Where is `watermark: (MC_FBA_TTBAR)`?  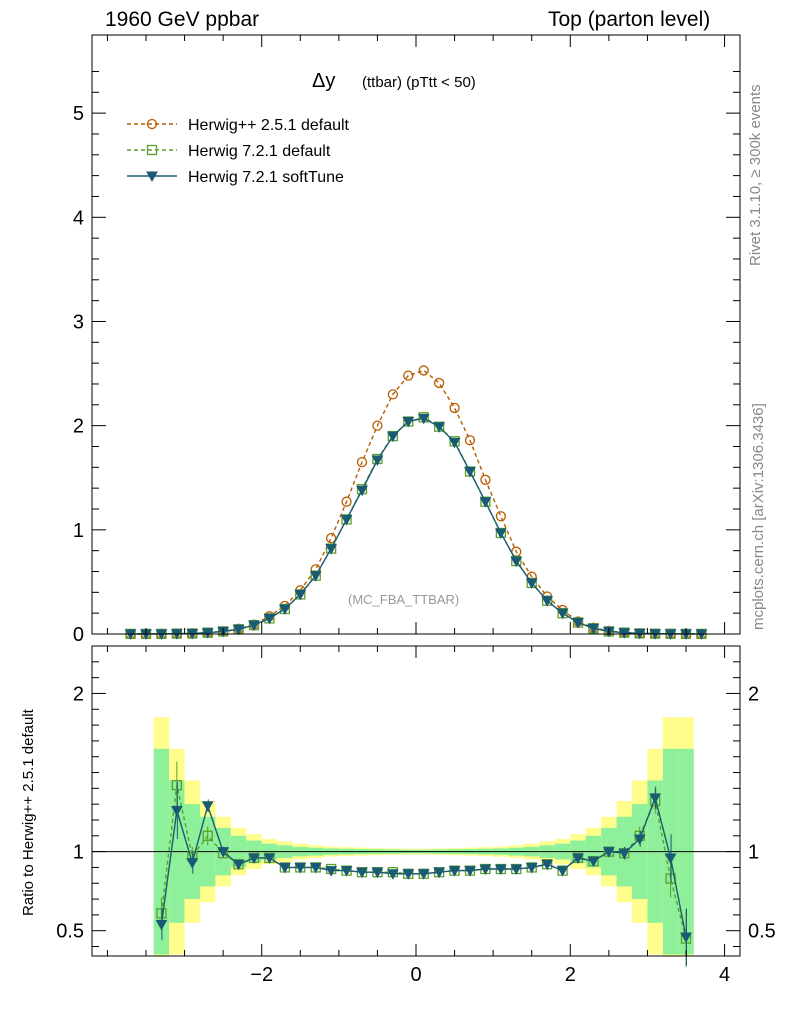
watermark: (MC_FBA_TTBAR) is located at coordinates (403, 599).